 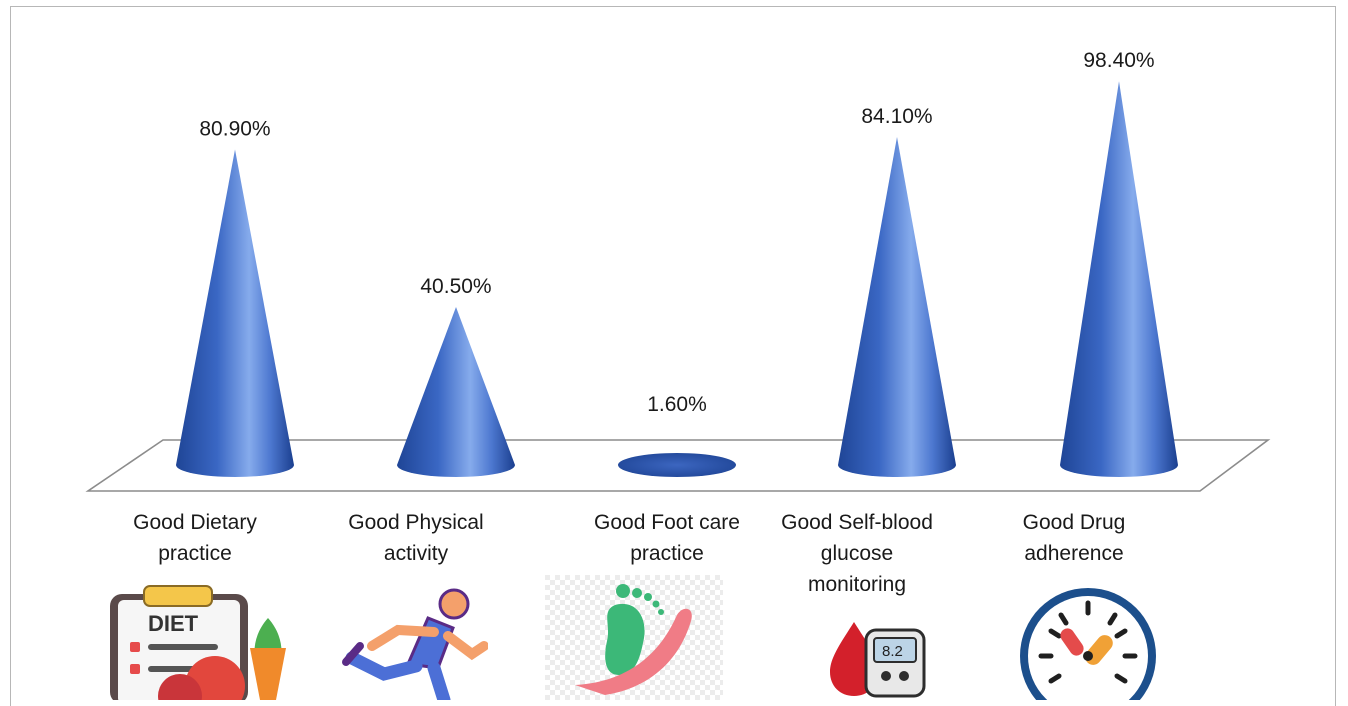 I want to click on data-label: 40.50%, so click(x=455, y=286).